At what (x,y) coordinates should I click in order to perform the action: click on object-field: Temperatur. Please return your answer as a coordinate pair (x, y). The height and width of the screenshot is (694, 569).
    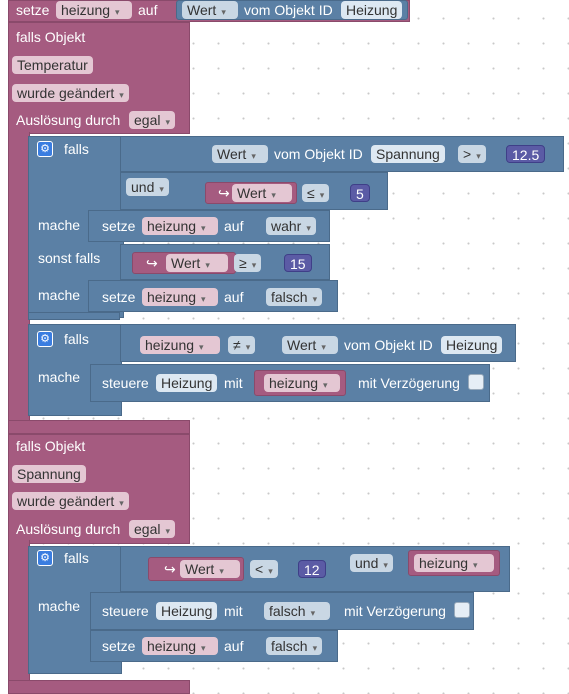
    Looking at the image, I should click on (52, 65).